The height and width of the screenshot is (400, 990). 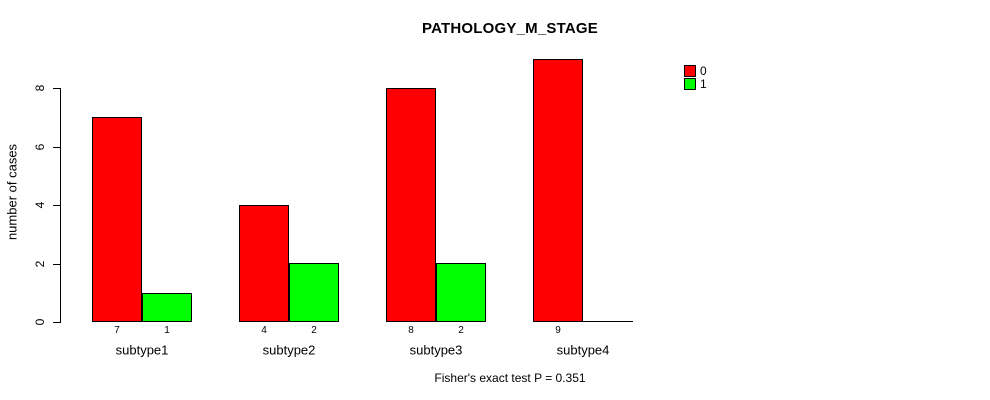 I want to click on legend: 0 1, so click(x=695, y=78).